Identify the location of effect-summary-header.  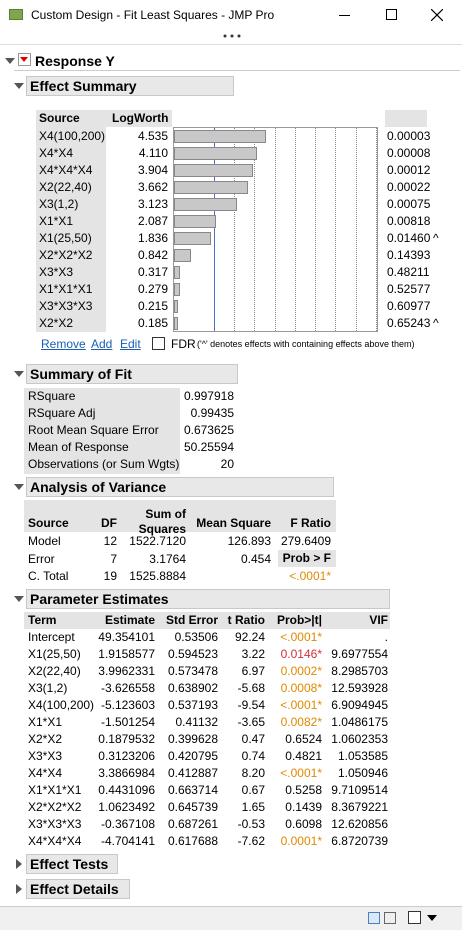
(130, 86).